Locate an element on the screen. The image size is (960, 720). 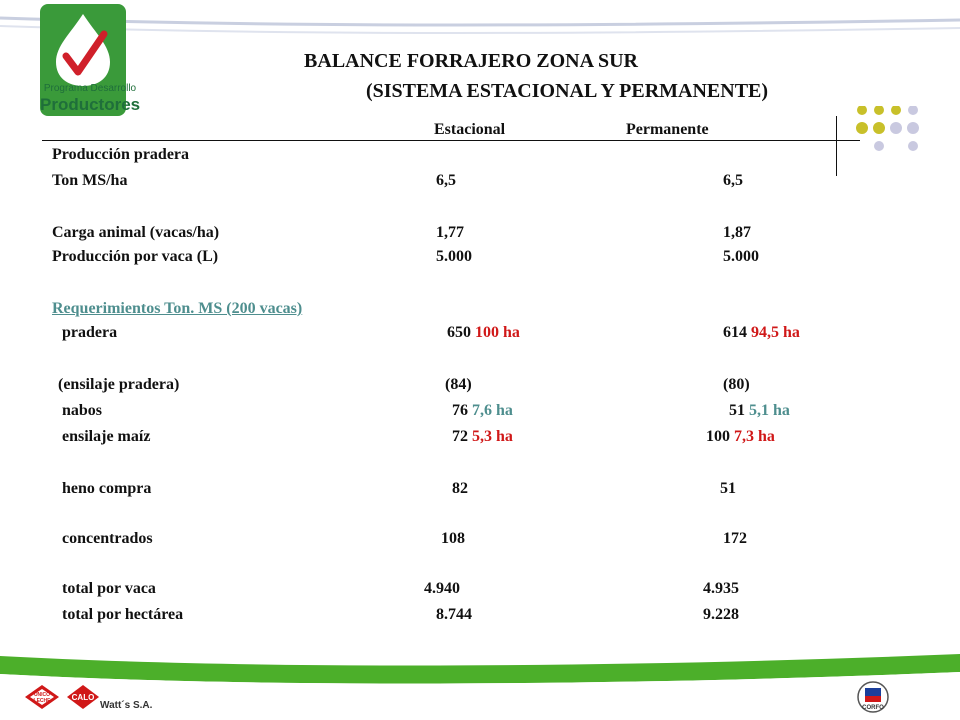
value-permanente: 9.228 is located at coordinates (721, 614).